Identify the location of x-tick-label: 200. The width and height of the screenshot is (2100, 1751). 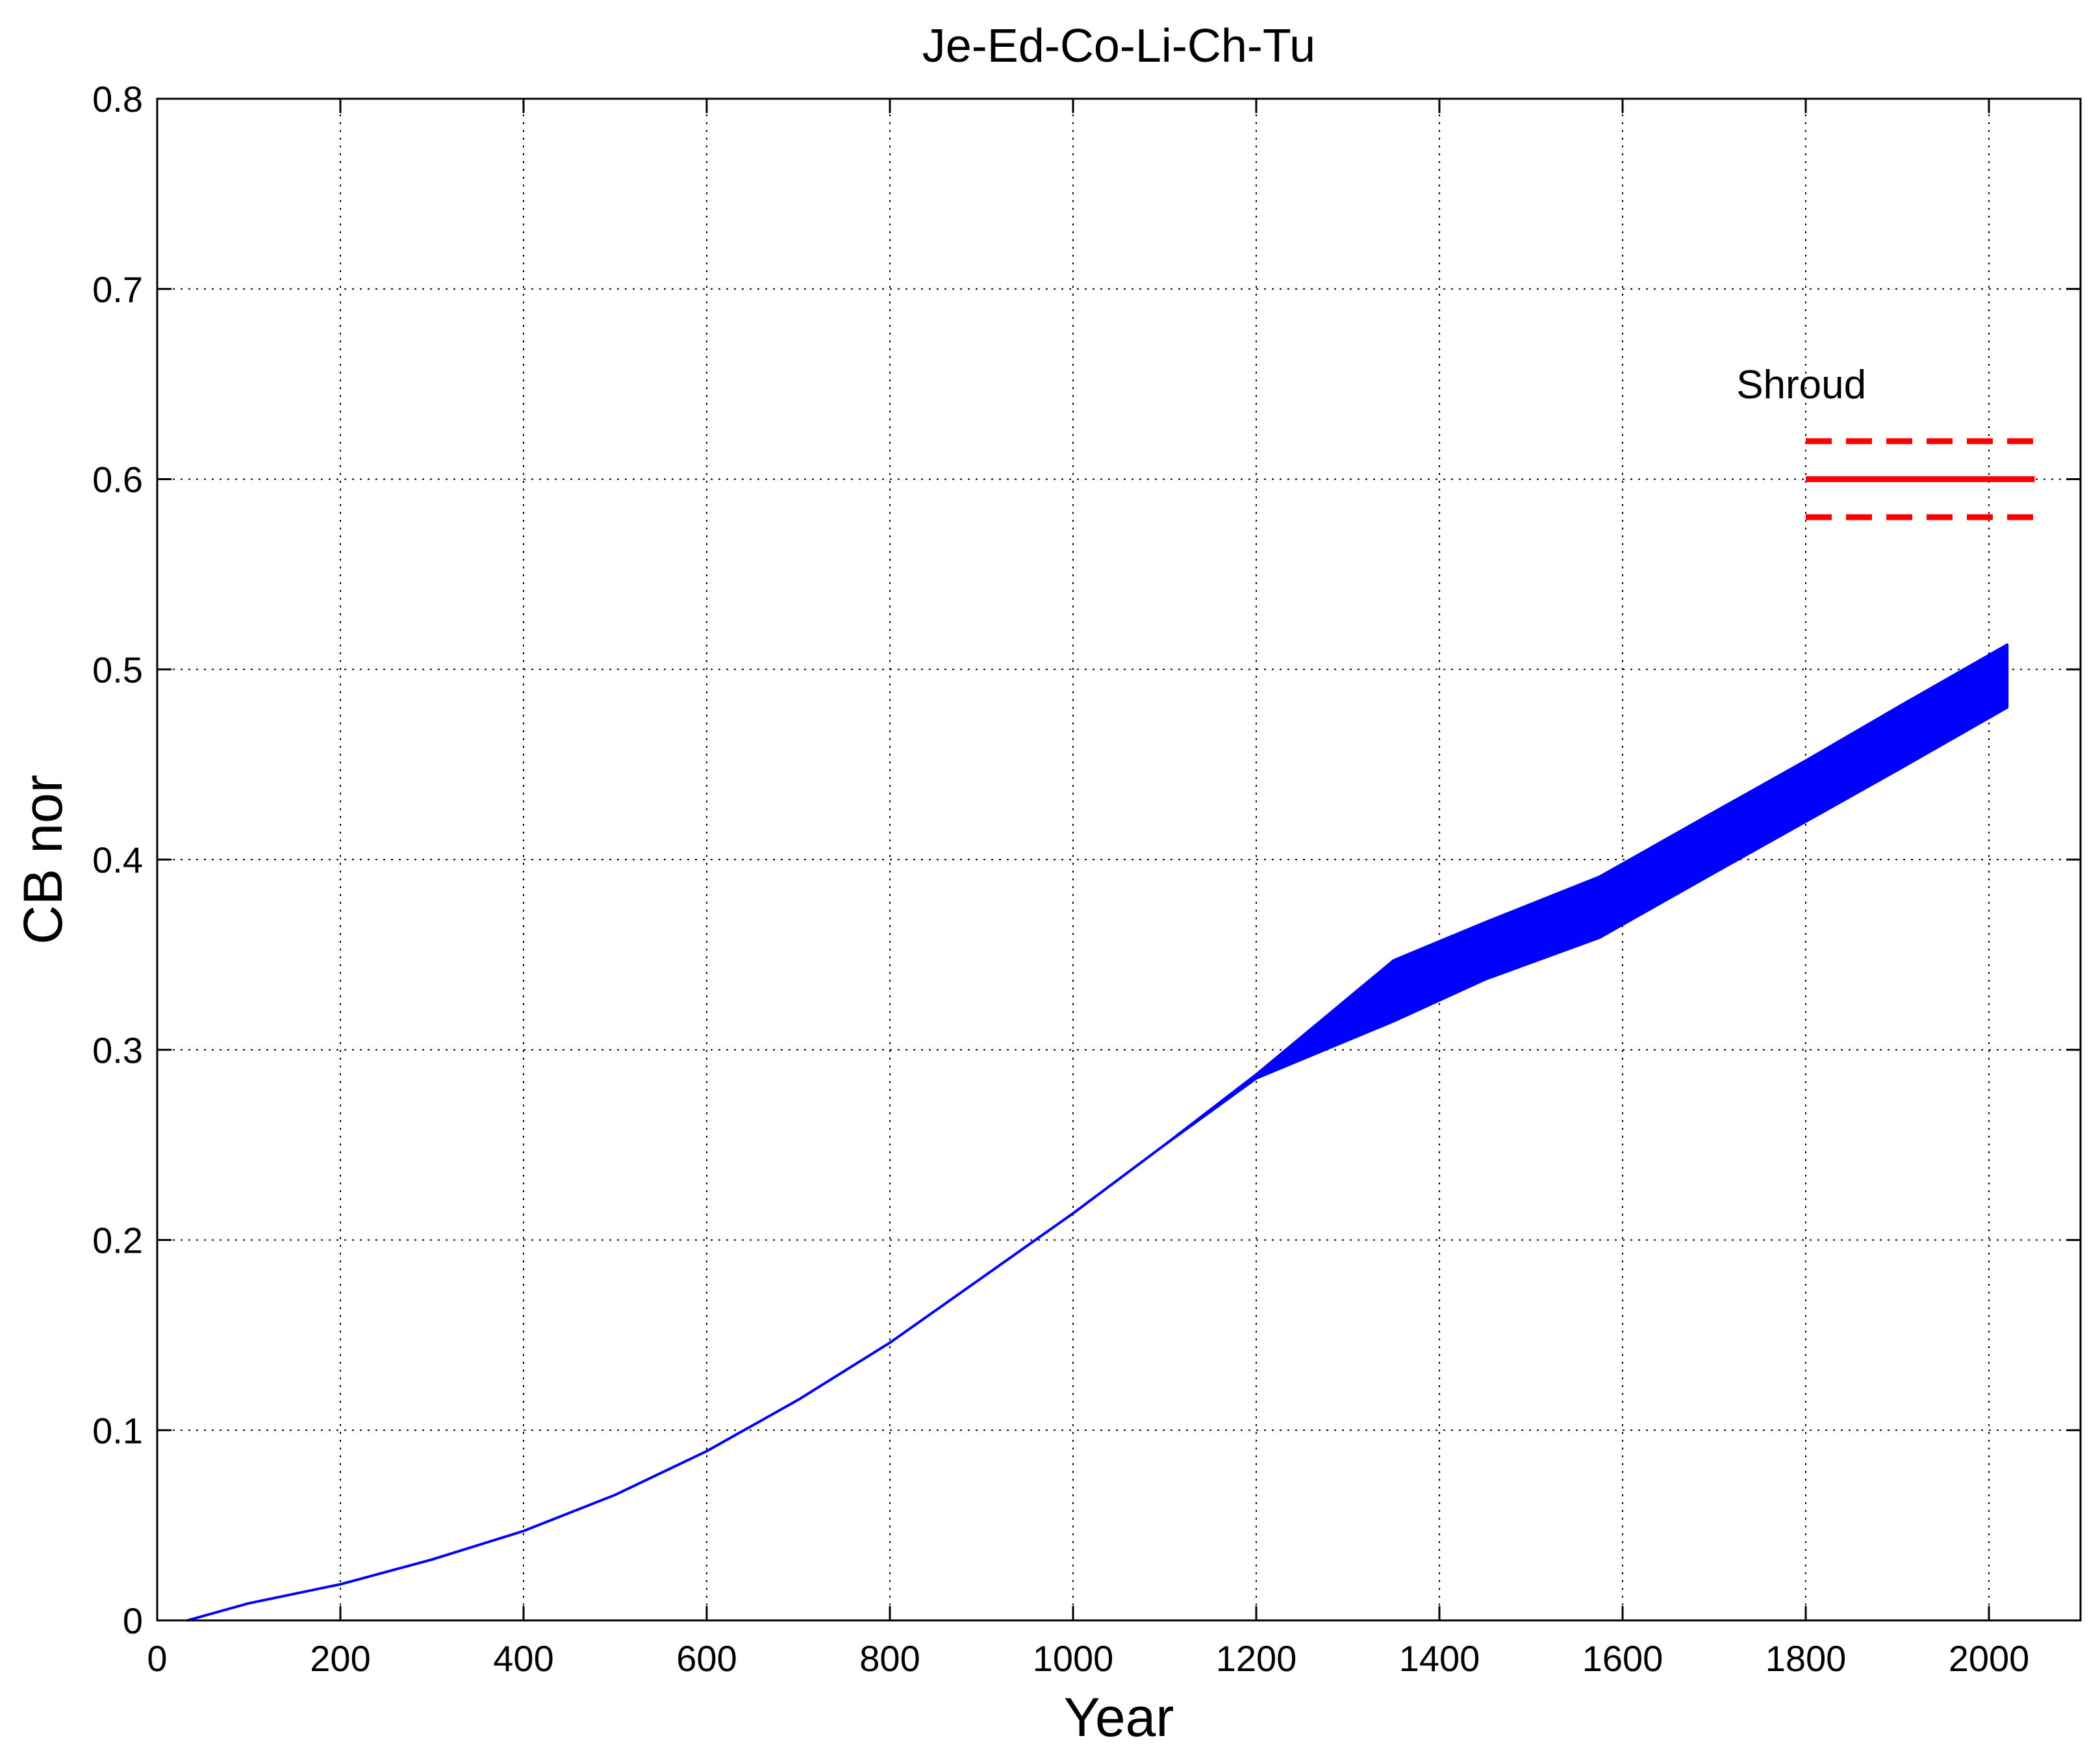
(340, 1658).